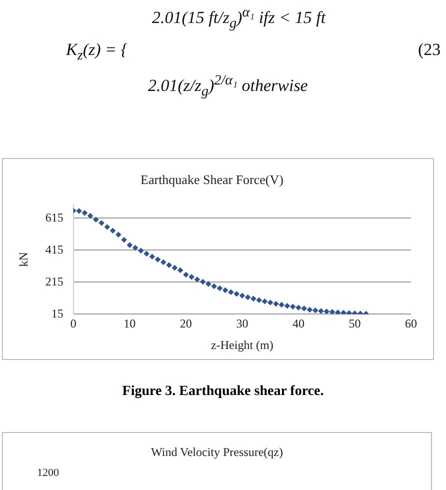  What do you see at coordinates (23, 259) in the screenshot?
I see `y-axis-title: kN` at bounding box center [23, 259].